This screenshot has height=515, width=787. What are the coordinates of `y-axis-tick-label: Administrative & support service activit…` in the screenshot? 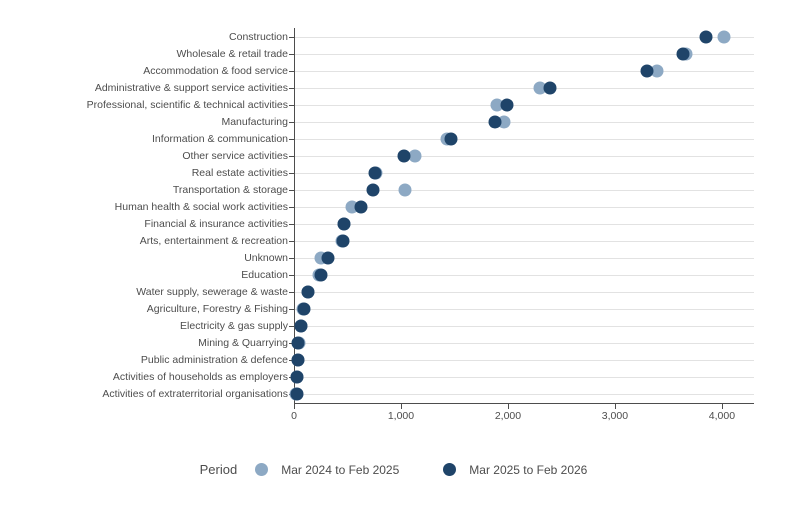 It's located at (191, 87).